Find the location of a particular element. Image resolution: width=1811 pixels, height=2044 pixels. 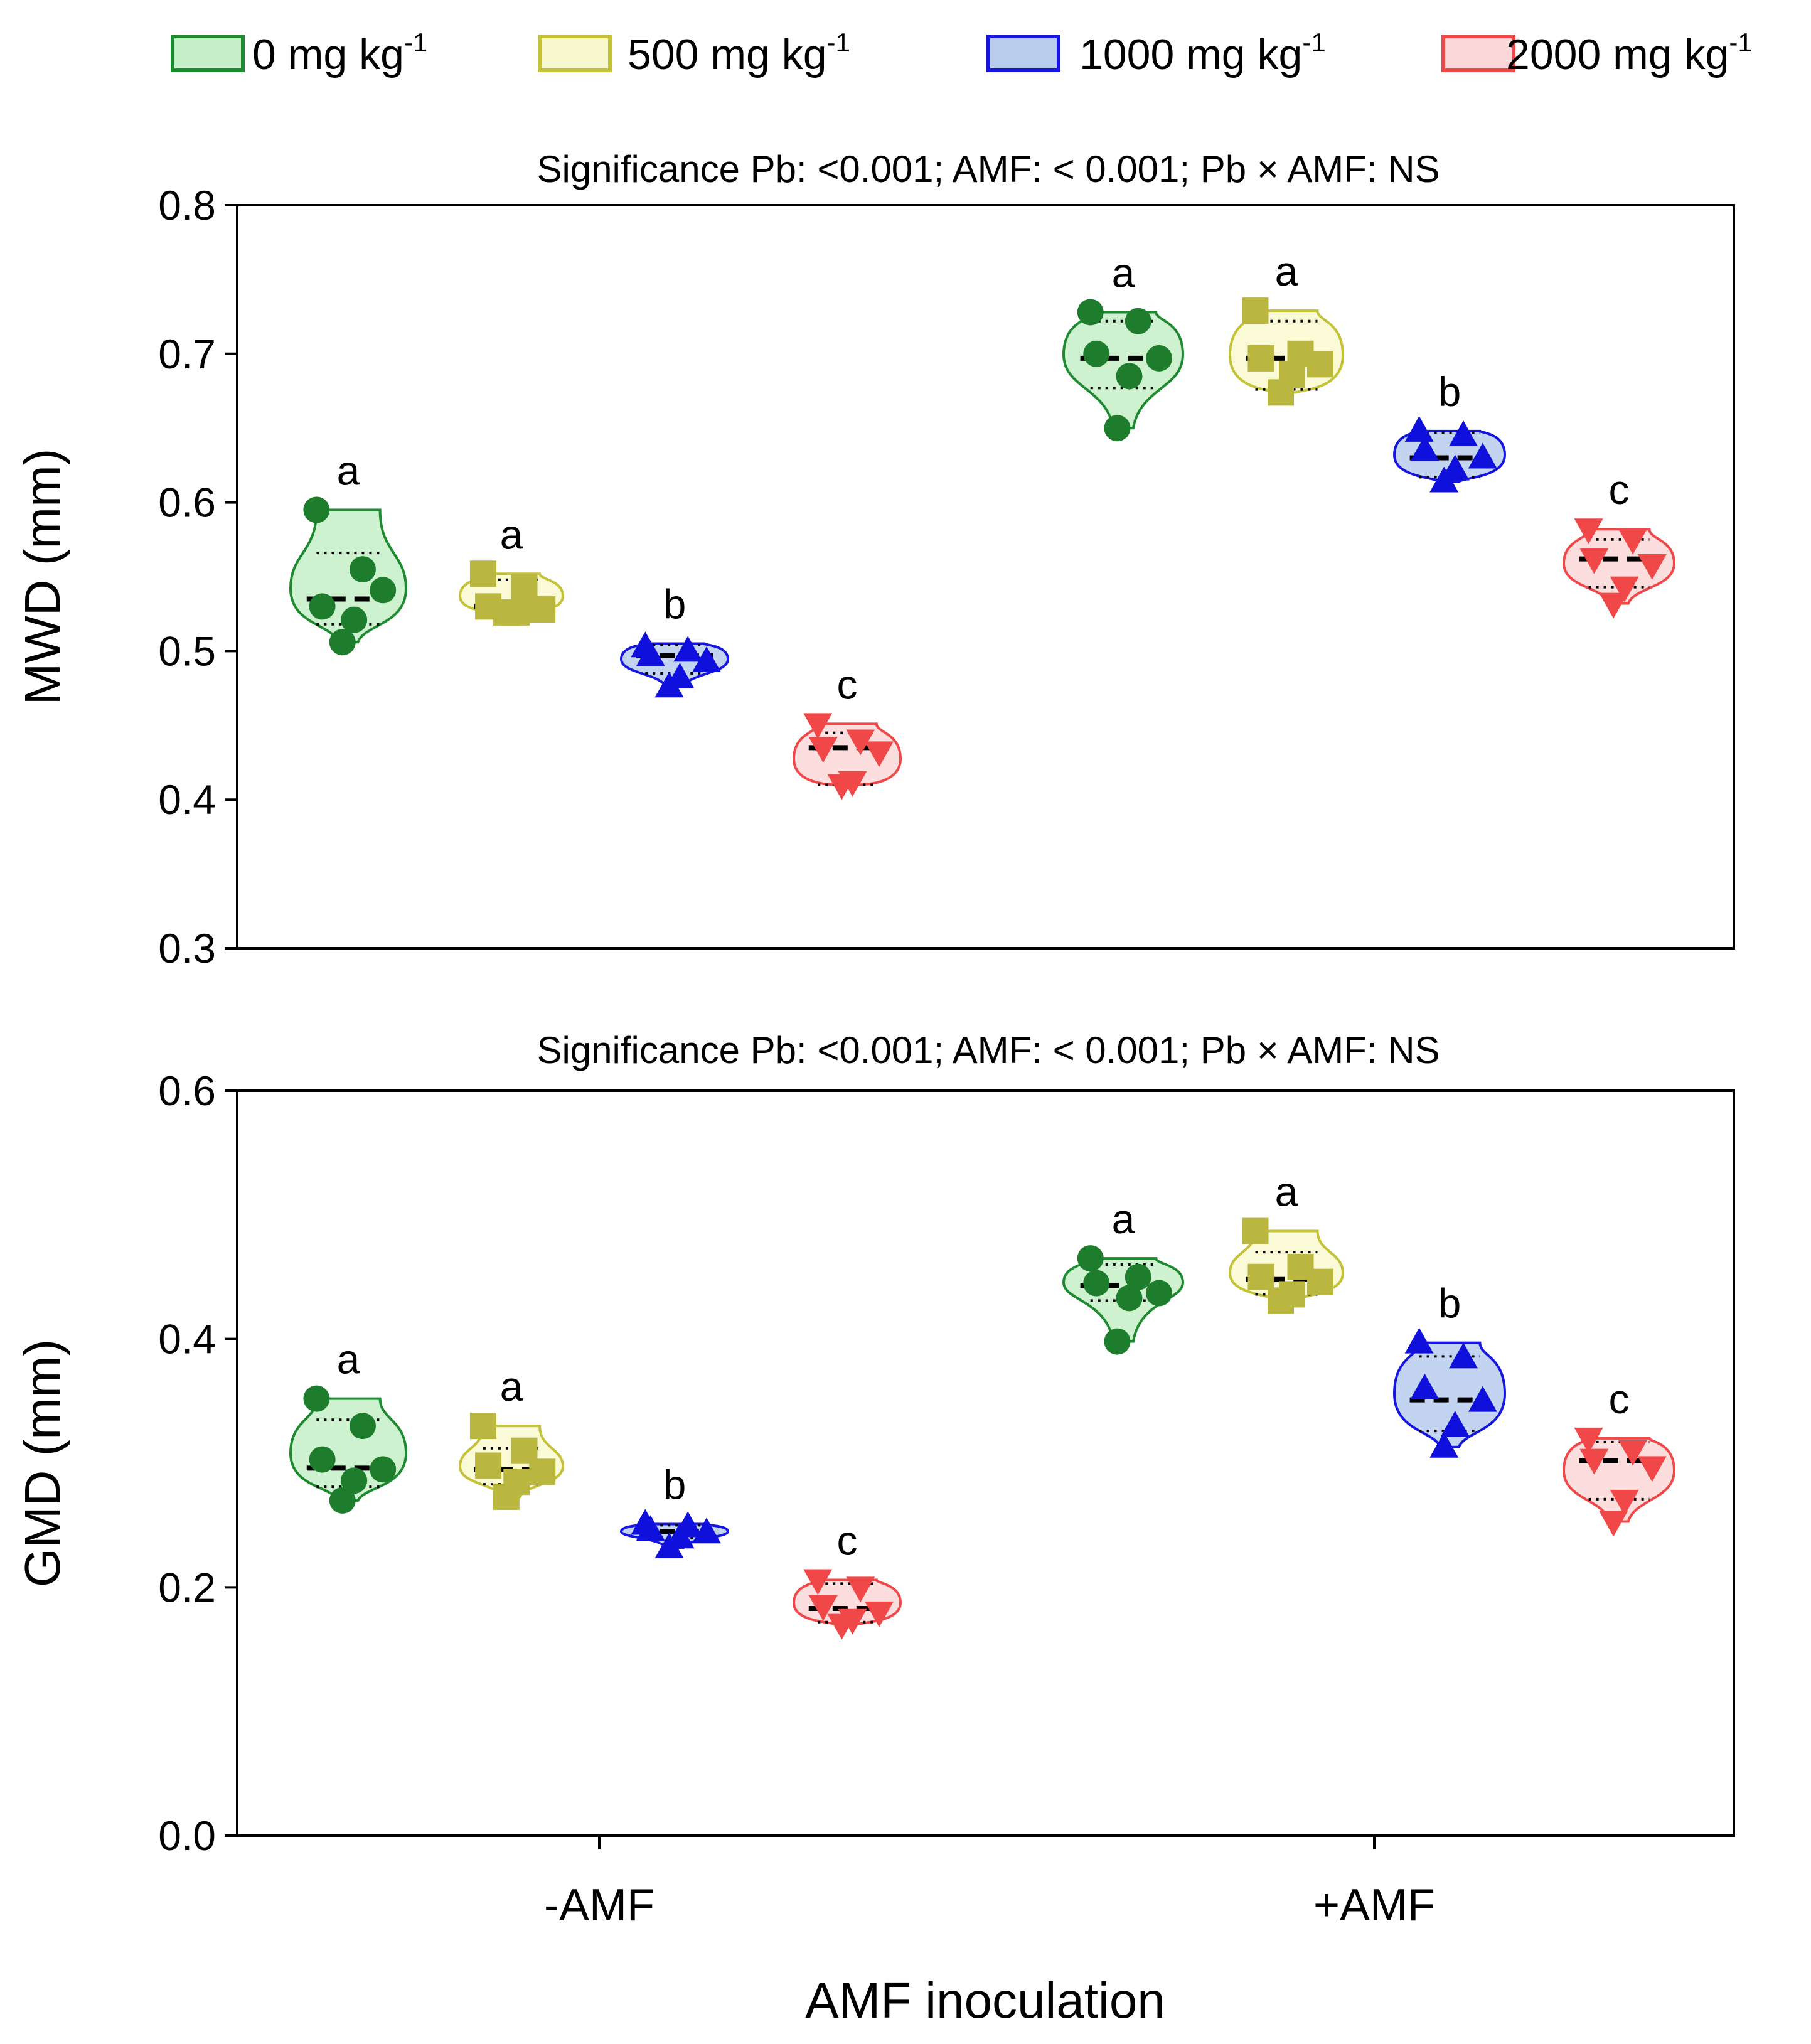

x-axis-title: AMF inoculation is located at coordinates (985, 2000).